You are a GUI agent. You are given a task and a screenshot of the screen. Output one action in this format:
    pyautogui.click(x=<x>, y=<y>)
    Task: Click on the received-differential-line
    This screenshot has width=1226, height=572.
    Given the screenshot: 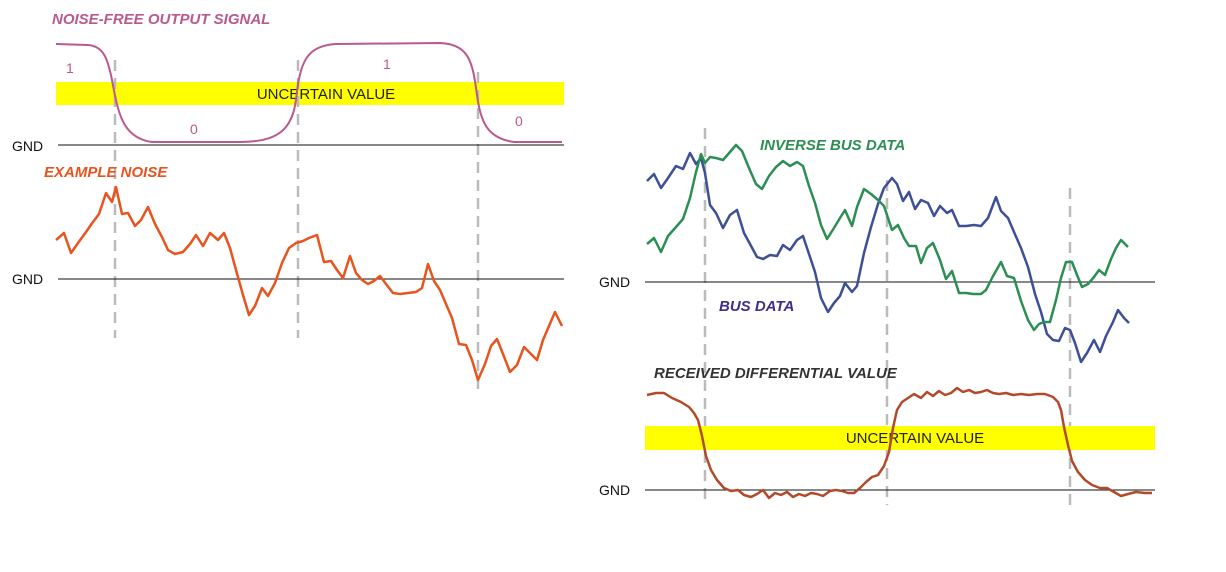 What is the action you would take?
    pyautogui.click(x=899, y=443)
    